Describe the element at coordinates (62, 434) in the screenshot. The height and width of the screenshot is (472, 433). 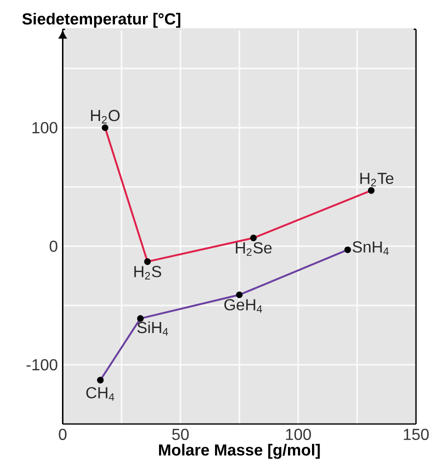
I see `x-tick-label: 0` at that location.